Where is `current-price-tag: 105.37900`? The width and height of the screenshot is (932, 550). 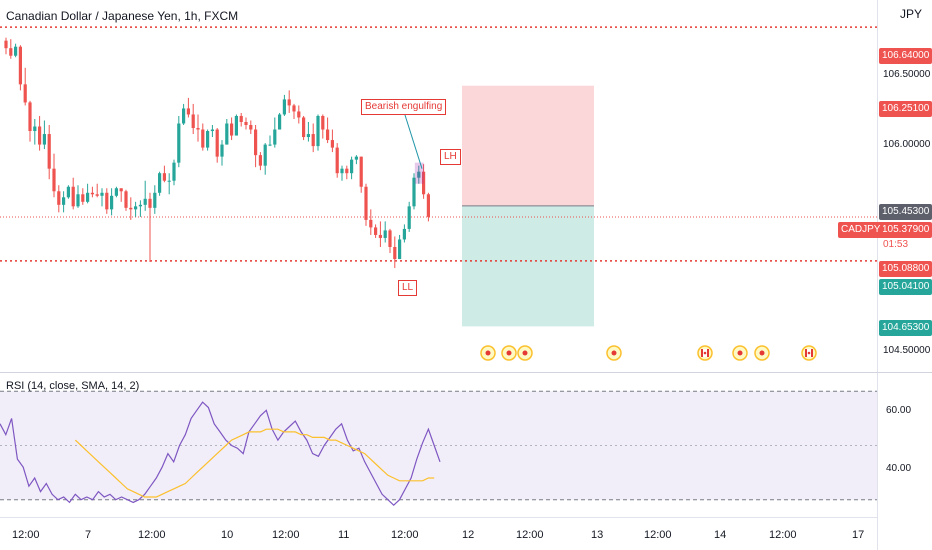 current-price-tag: 105.37900 is located at coordinates (905, 230).